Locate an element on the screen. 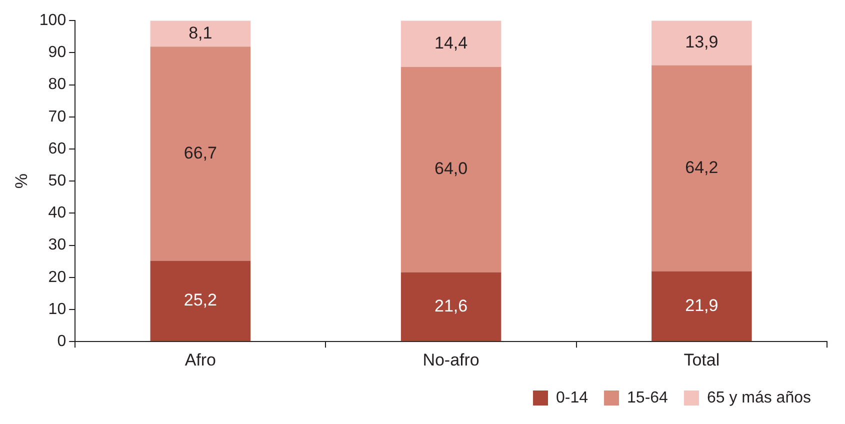 The height and width of the screenshot is (424, 845). y-tick-label: 20 is located at coordinates (57, 277).